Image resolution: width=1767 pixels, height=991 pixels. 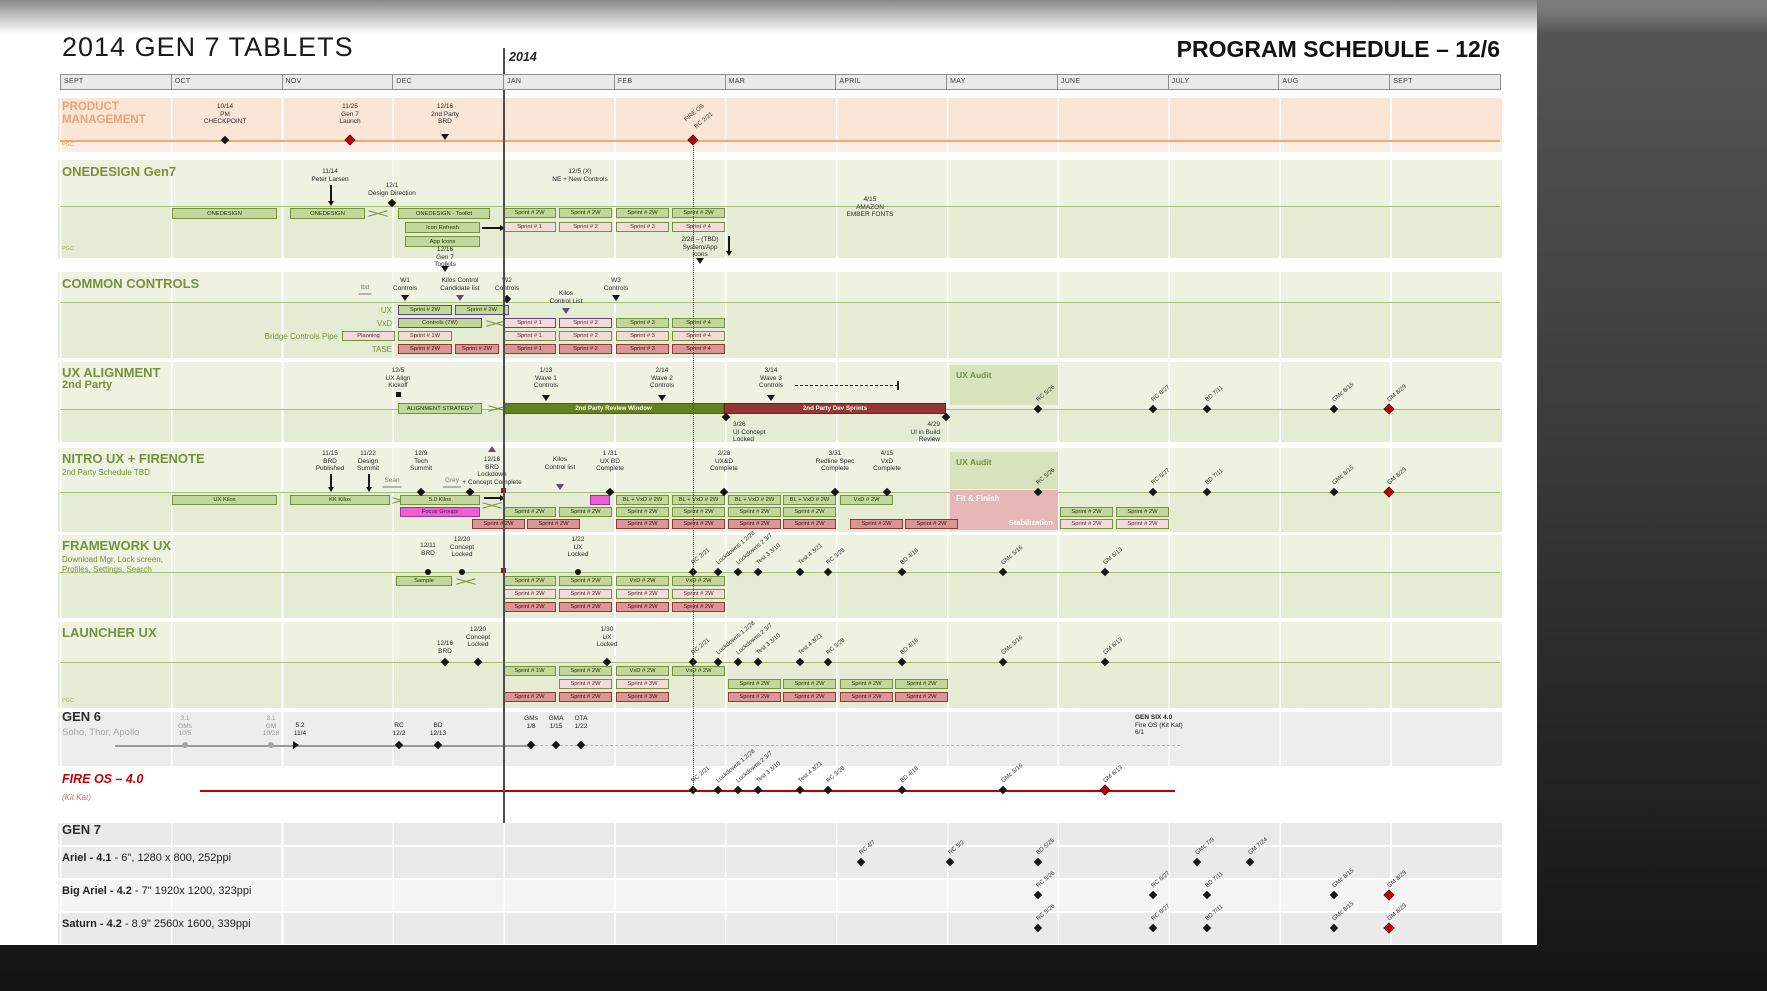 What do you see at coordinates (580, 175) in the screenshot?
I see `annotation-label: 12/5 (X) NE + New Controls` at bounding box center [580, 175].